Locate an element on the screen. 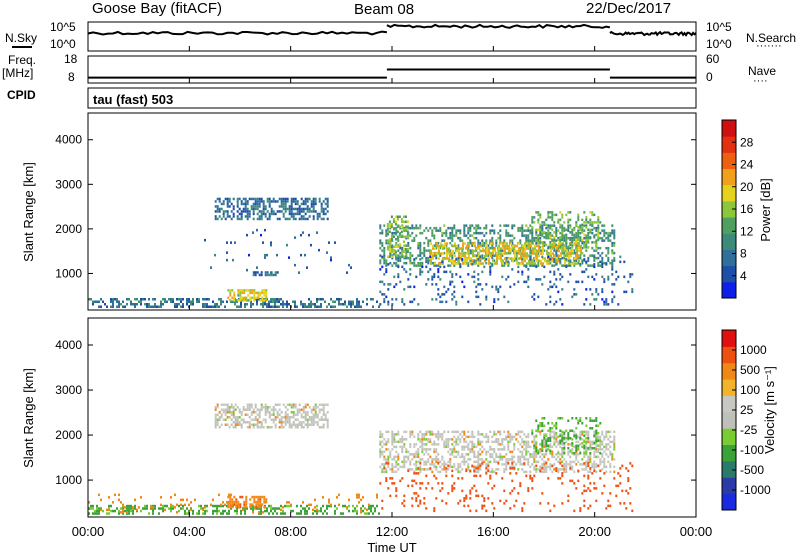 The width and height of the screenshot is (800, 554). station-title: Goose Bay (fitACF) is located at coordinates (157, 8).